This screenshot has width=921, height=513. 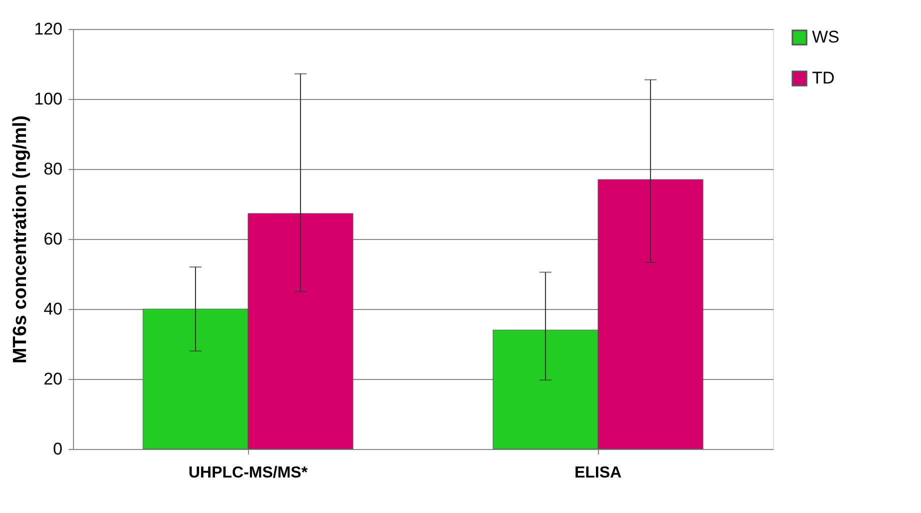 I want to click on y-tick-label: 20, so click(x=53, y=379).